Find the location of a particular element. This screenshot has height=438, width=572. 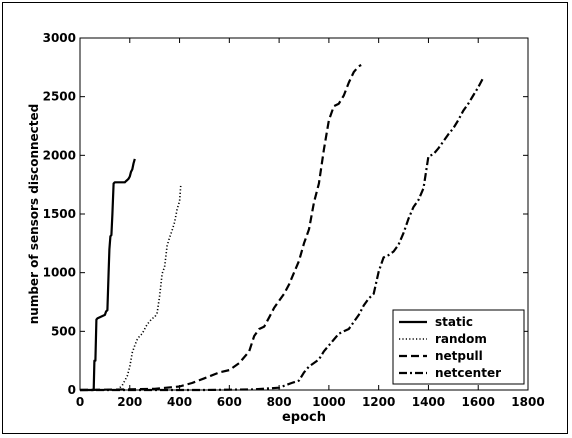

legend-label-random: random is located at coordinates (461, 339).